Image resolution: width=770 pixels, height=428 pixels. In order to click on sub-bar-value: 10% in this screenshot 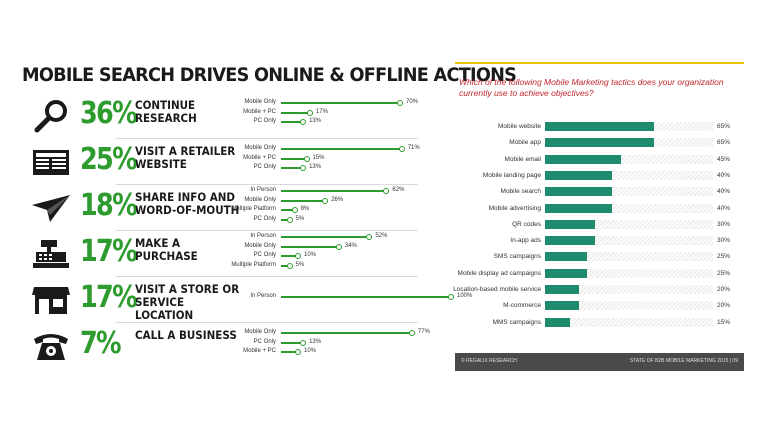, I will do `click(310, 351)`.